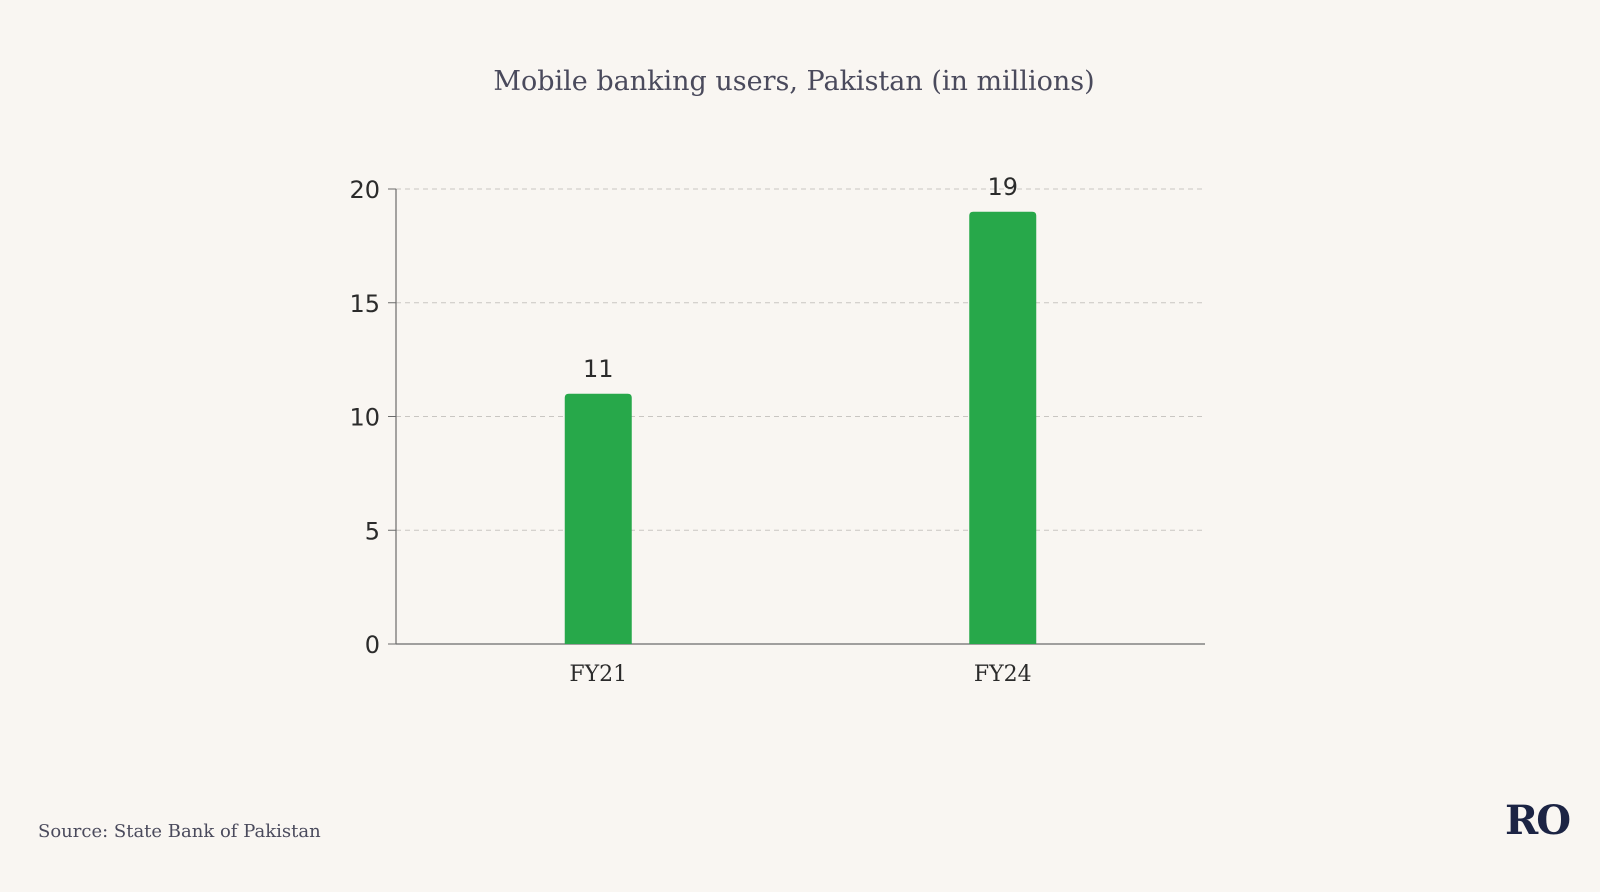 The width and height of the screenshot is (1600, 892). What do you see at coordinates (1003, 427) in the screenshot?
I see `bar-fy24` at bounding box center [1003, 427].